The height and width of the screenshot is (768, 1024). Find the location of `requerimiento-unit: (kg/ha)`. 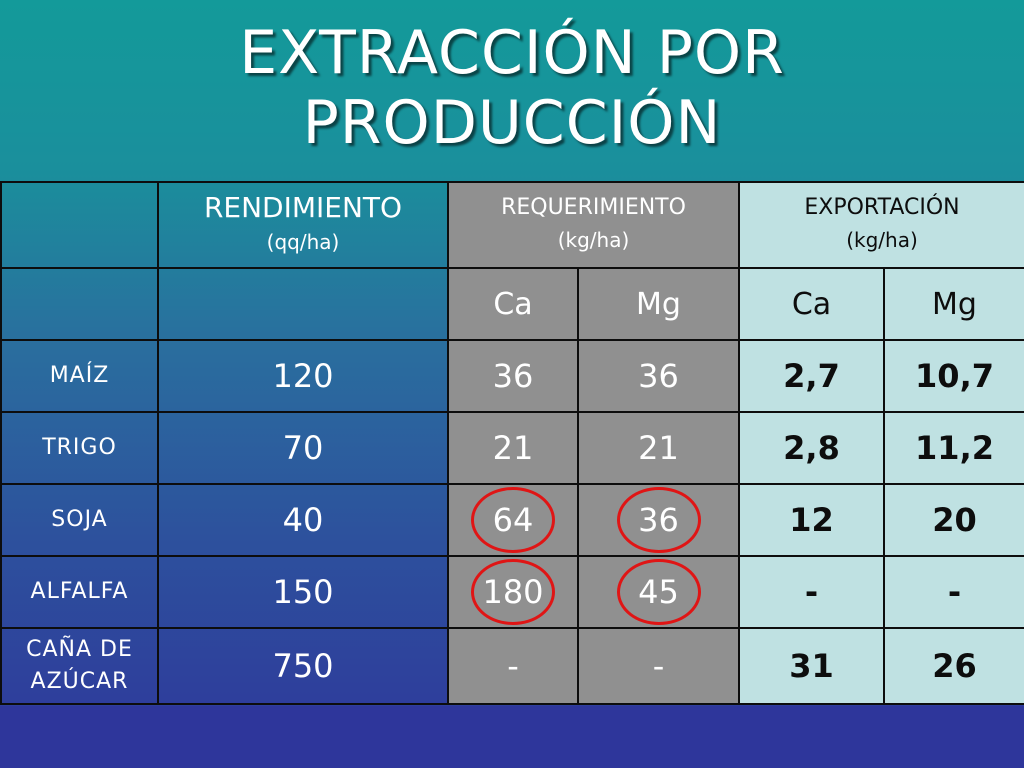

requerimiento-unit: (kg/ha) is located at coordinates (593, 240).